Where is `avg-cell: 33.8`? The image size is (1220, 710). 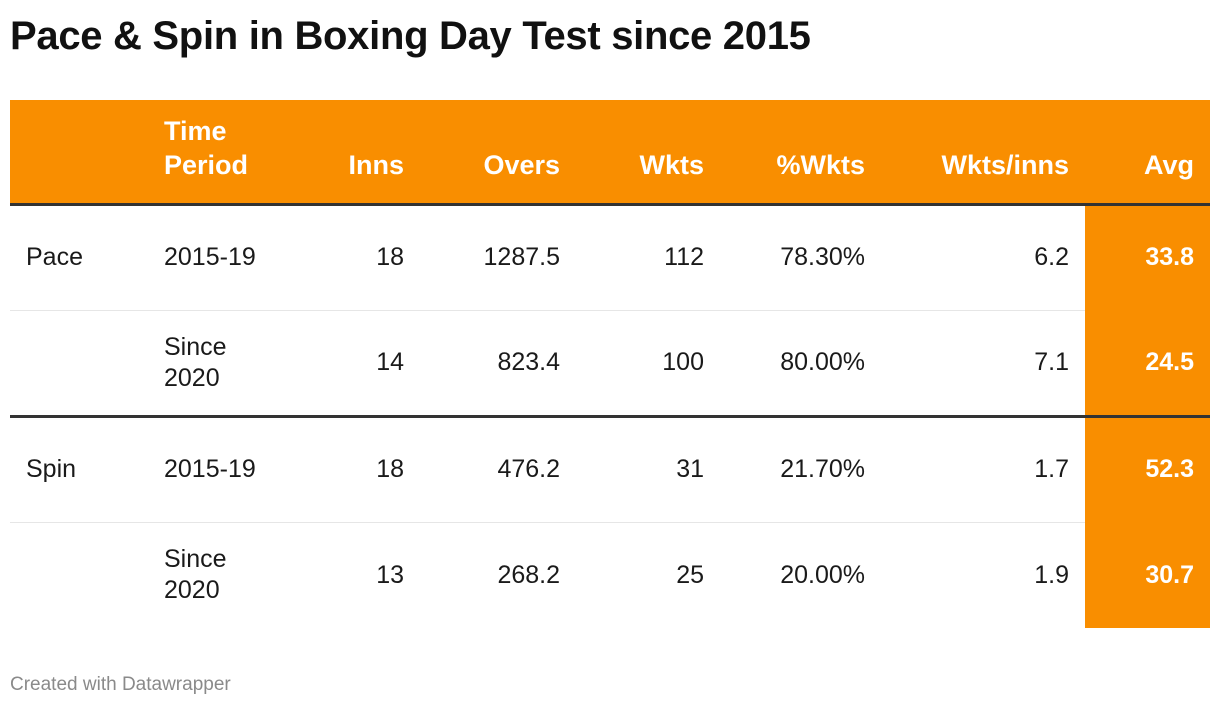 avg-cell: 33.8 is located at coordinates (1147, 257).